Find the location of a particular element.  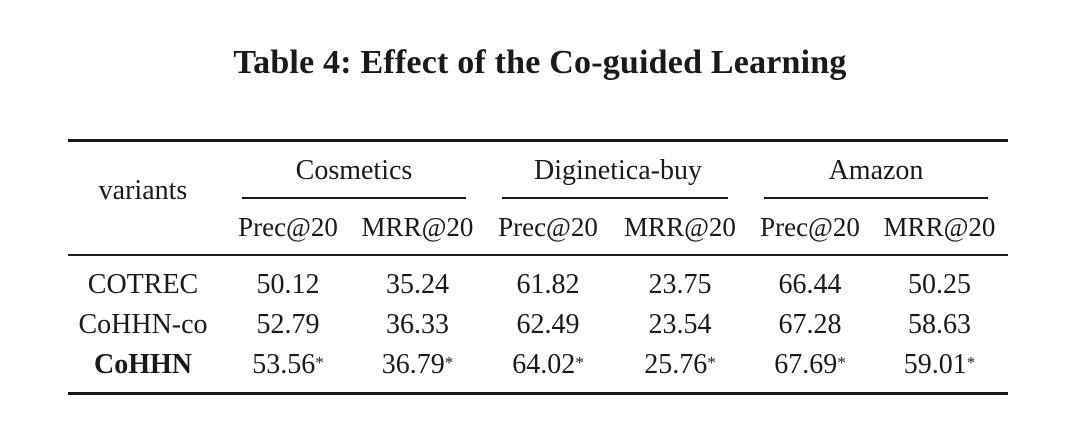

table-cell: 66.44 is located at coordinates (810, 285).